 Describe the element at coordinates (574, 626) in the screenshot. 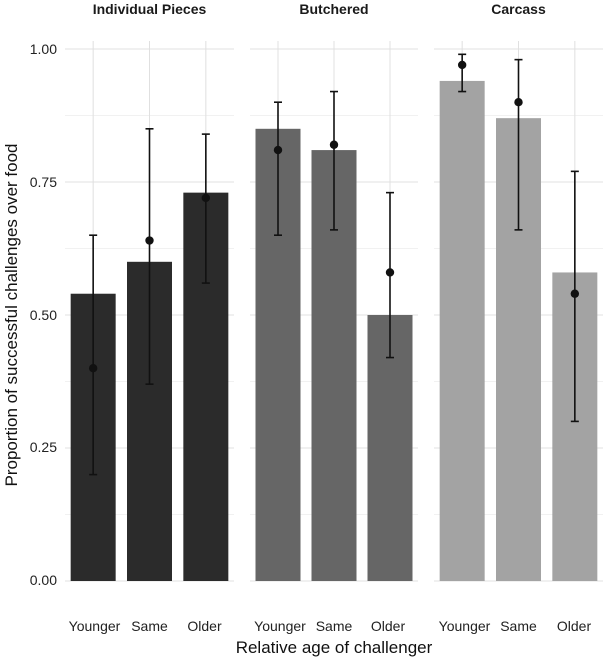

I see `x-tick-label-p3-older: Older` at that location.